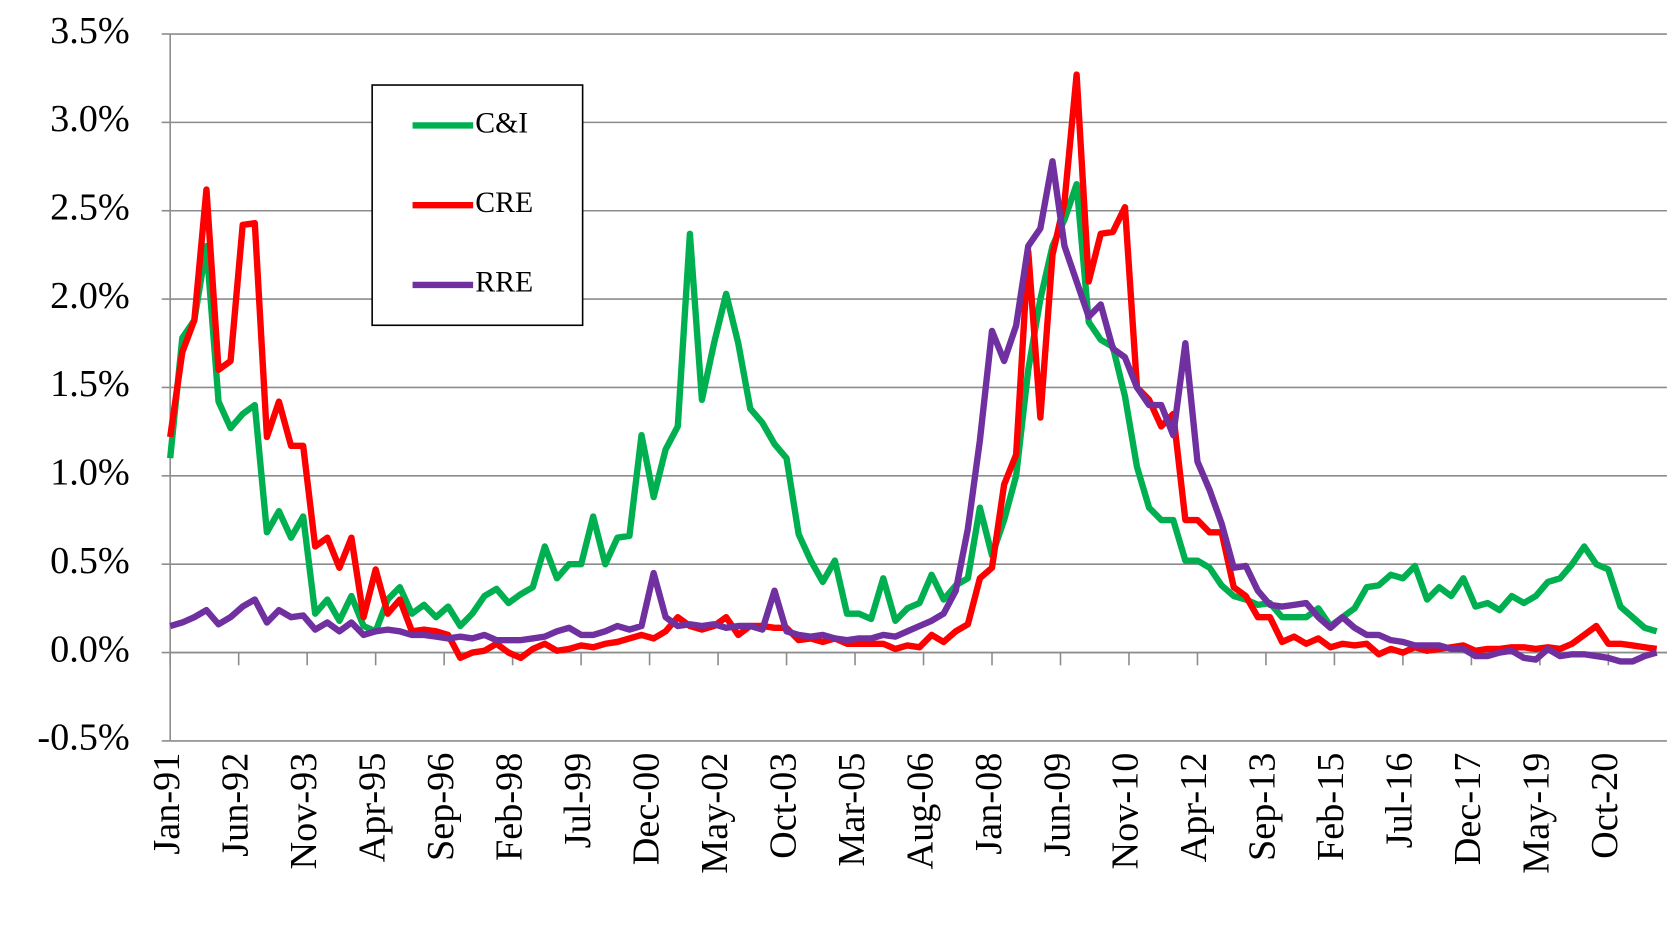 The height and width of the screenshot is (928, 1667). I want to click on y-tick-label: -0.5%, so click(83, 738).